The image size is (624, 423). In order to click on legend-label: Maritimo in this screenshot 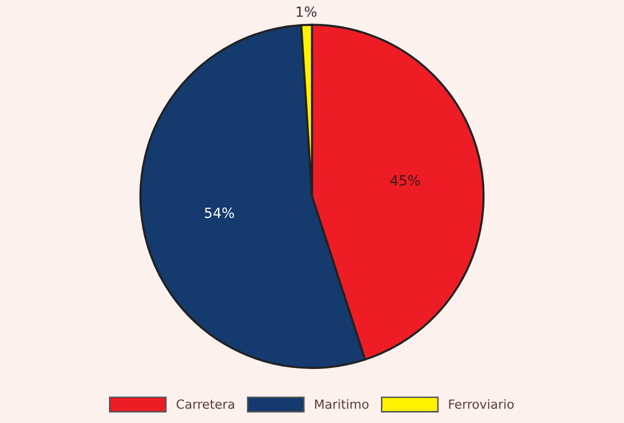, I will do `click(341, 404)`.